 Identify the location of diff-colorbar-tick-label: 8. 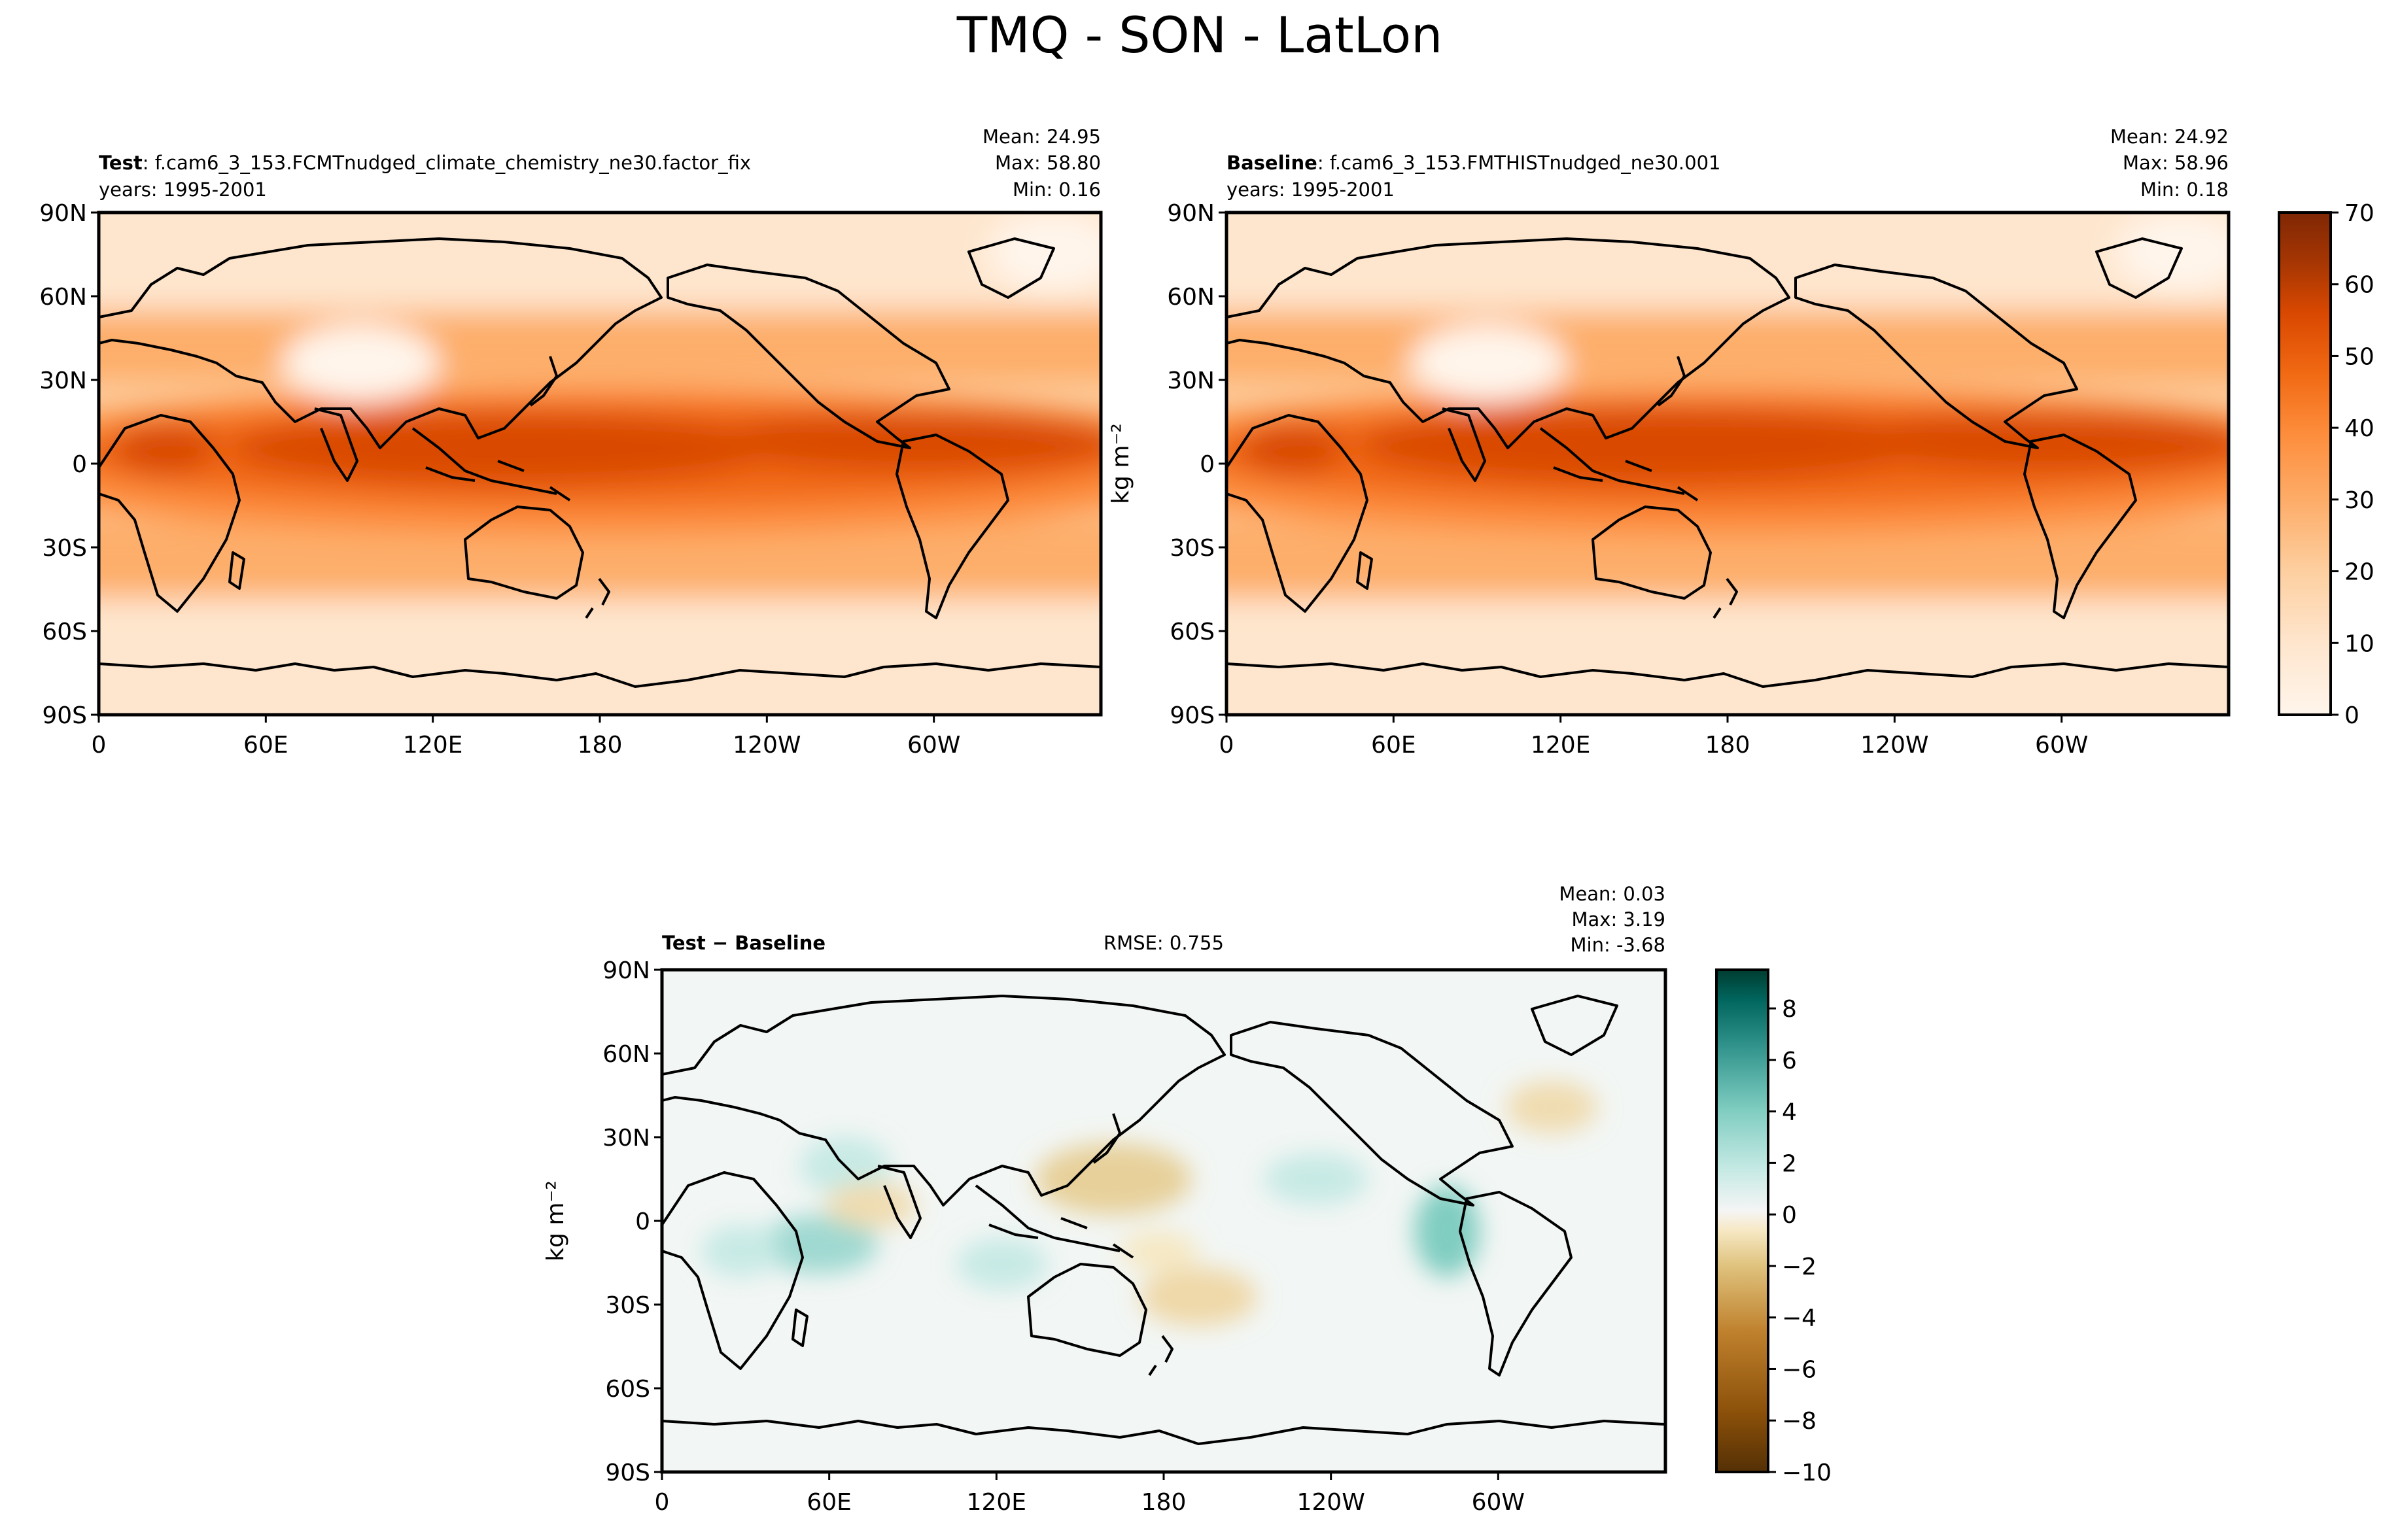
(1789, 1009).